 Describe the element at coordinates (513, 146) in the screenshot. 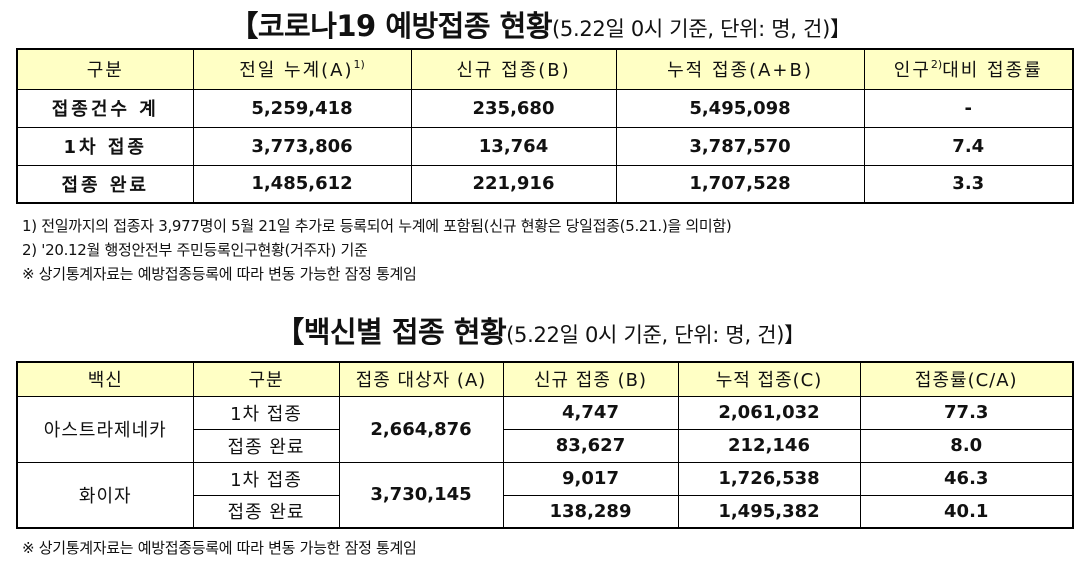

I see `new-value: 13,764` at that location.